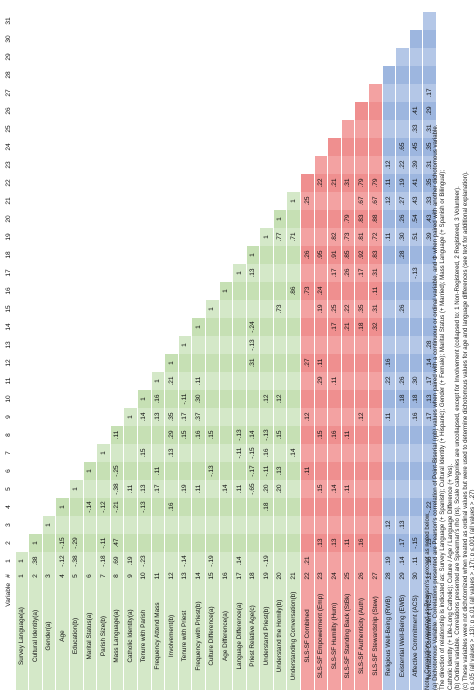  I want to click on table-cell: .83, so click(375, 255).